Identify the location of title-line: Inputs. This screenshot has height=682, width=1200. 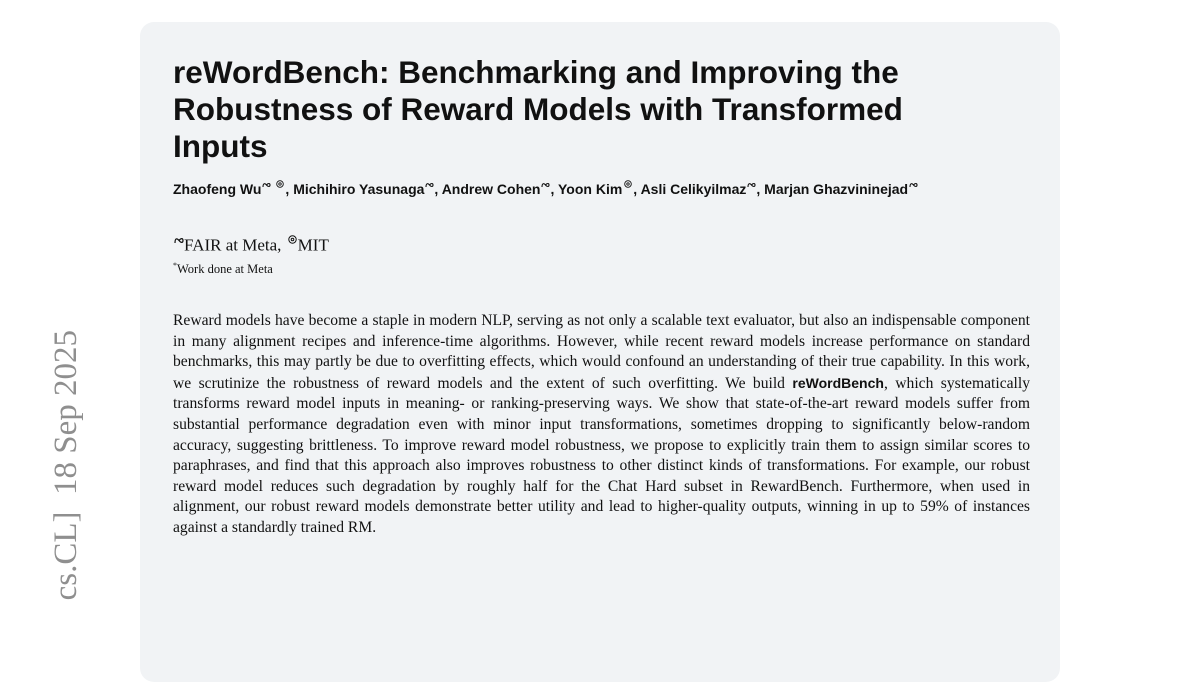
(220, 146).